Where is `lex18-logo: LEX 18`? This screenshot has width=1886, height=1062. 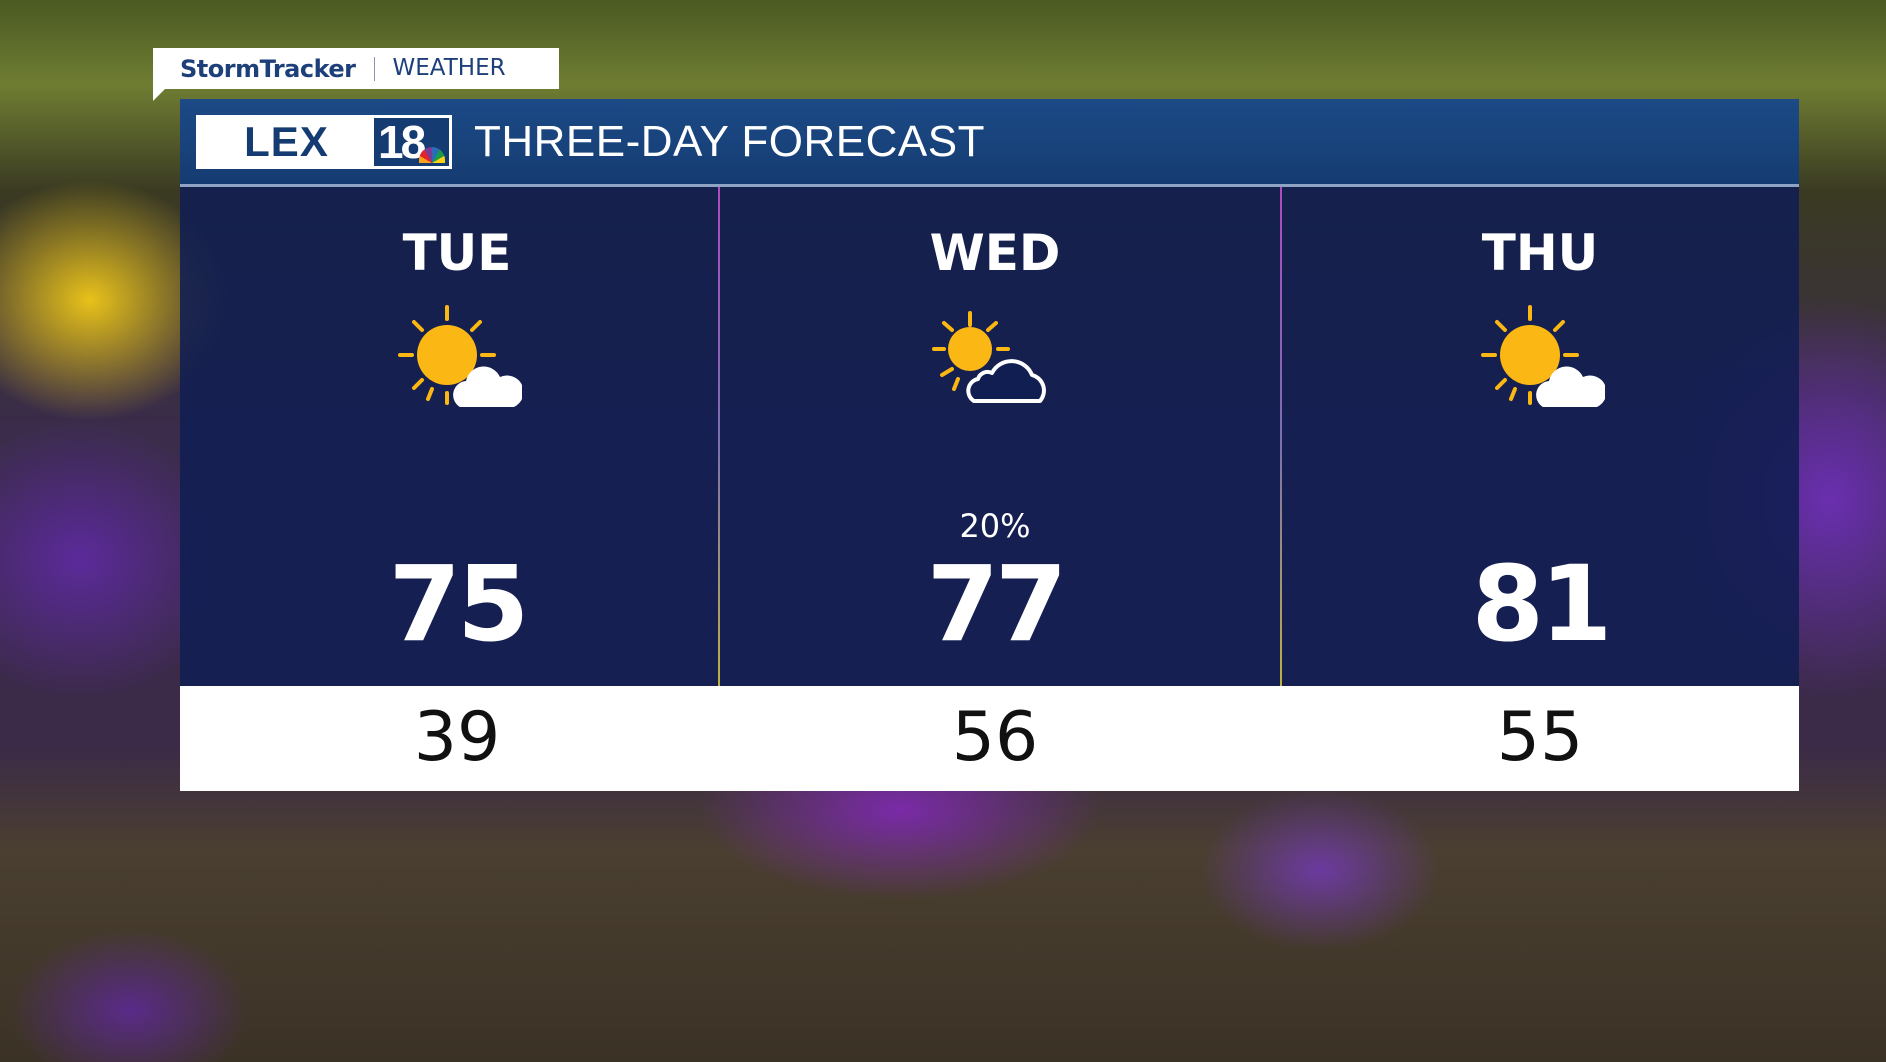 lex18-logo: LEX 18 is located at coordinates (324, 141).